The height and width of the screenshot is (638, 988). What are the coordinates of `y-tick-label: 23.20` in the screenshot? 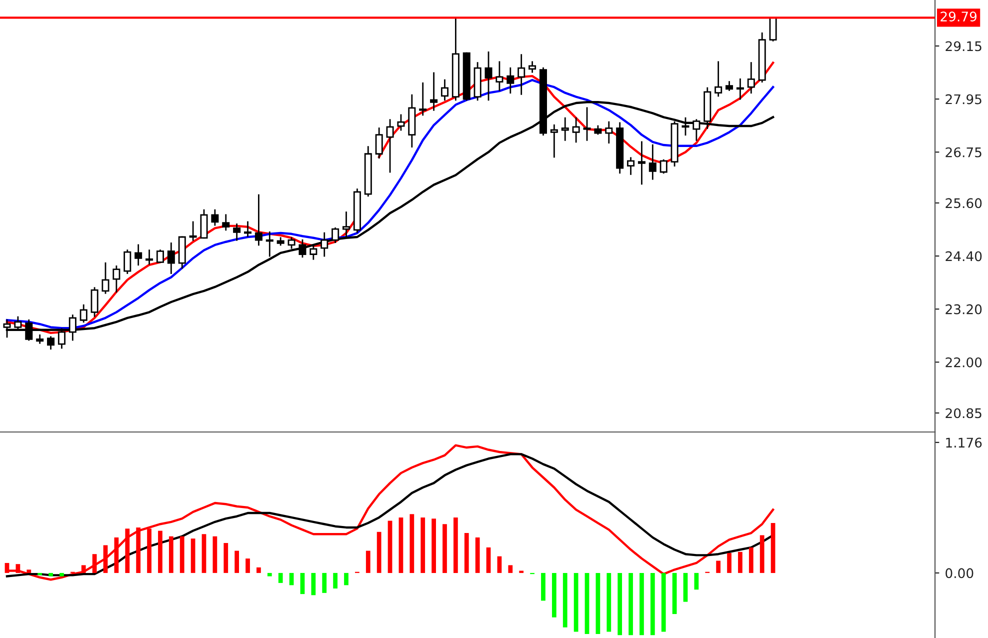 It's located at (964, 309).